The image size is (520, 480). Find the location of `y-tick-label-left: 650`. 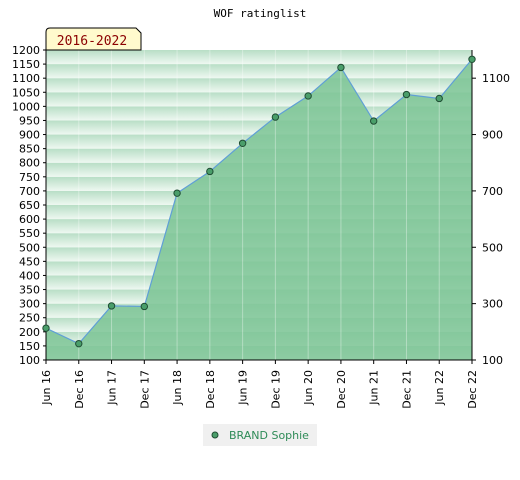

y-tick-label-left: 650 is located at coordinates (29, 205).